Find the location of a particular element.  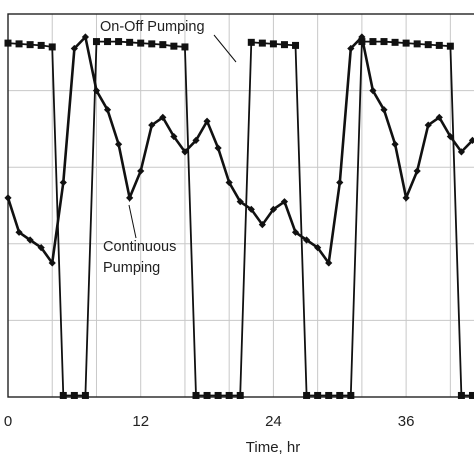

x-tick-label: 36 is located at coordinates (406, 421).